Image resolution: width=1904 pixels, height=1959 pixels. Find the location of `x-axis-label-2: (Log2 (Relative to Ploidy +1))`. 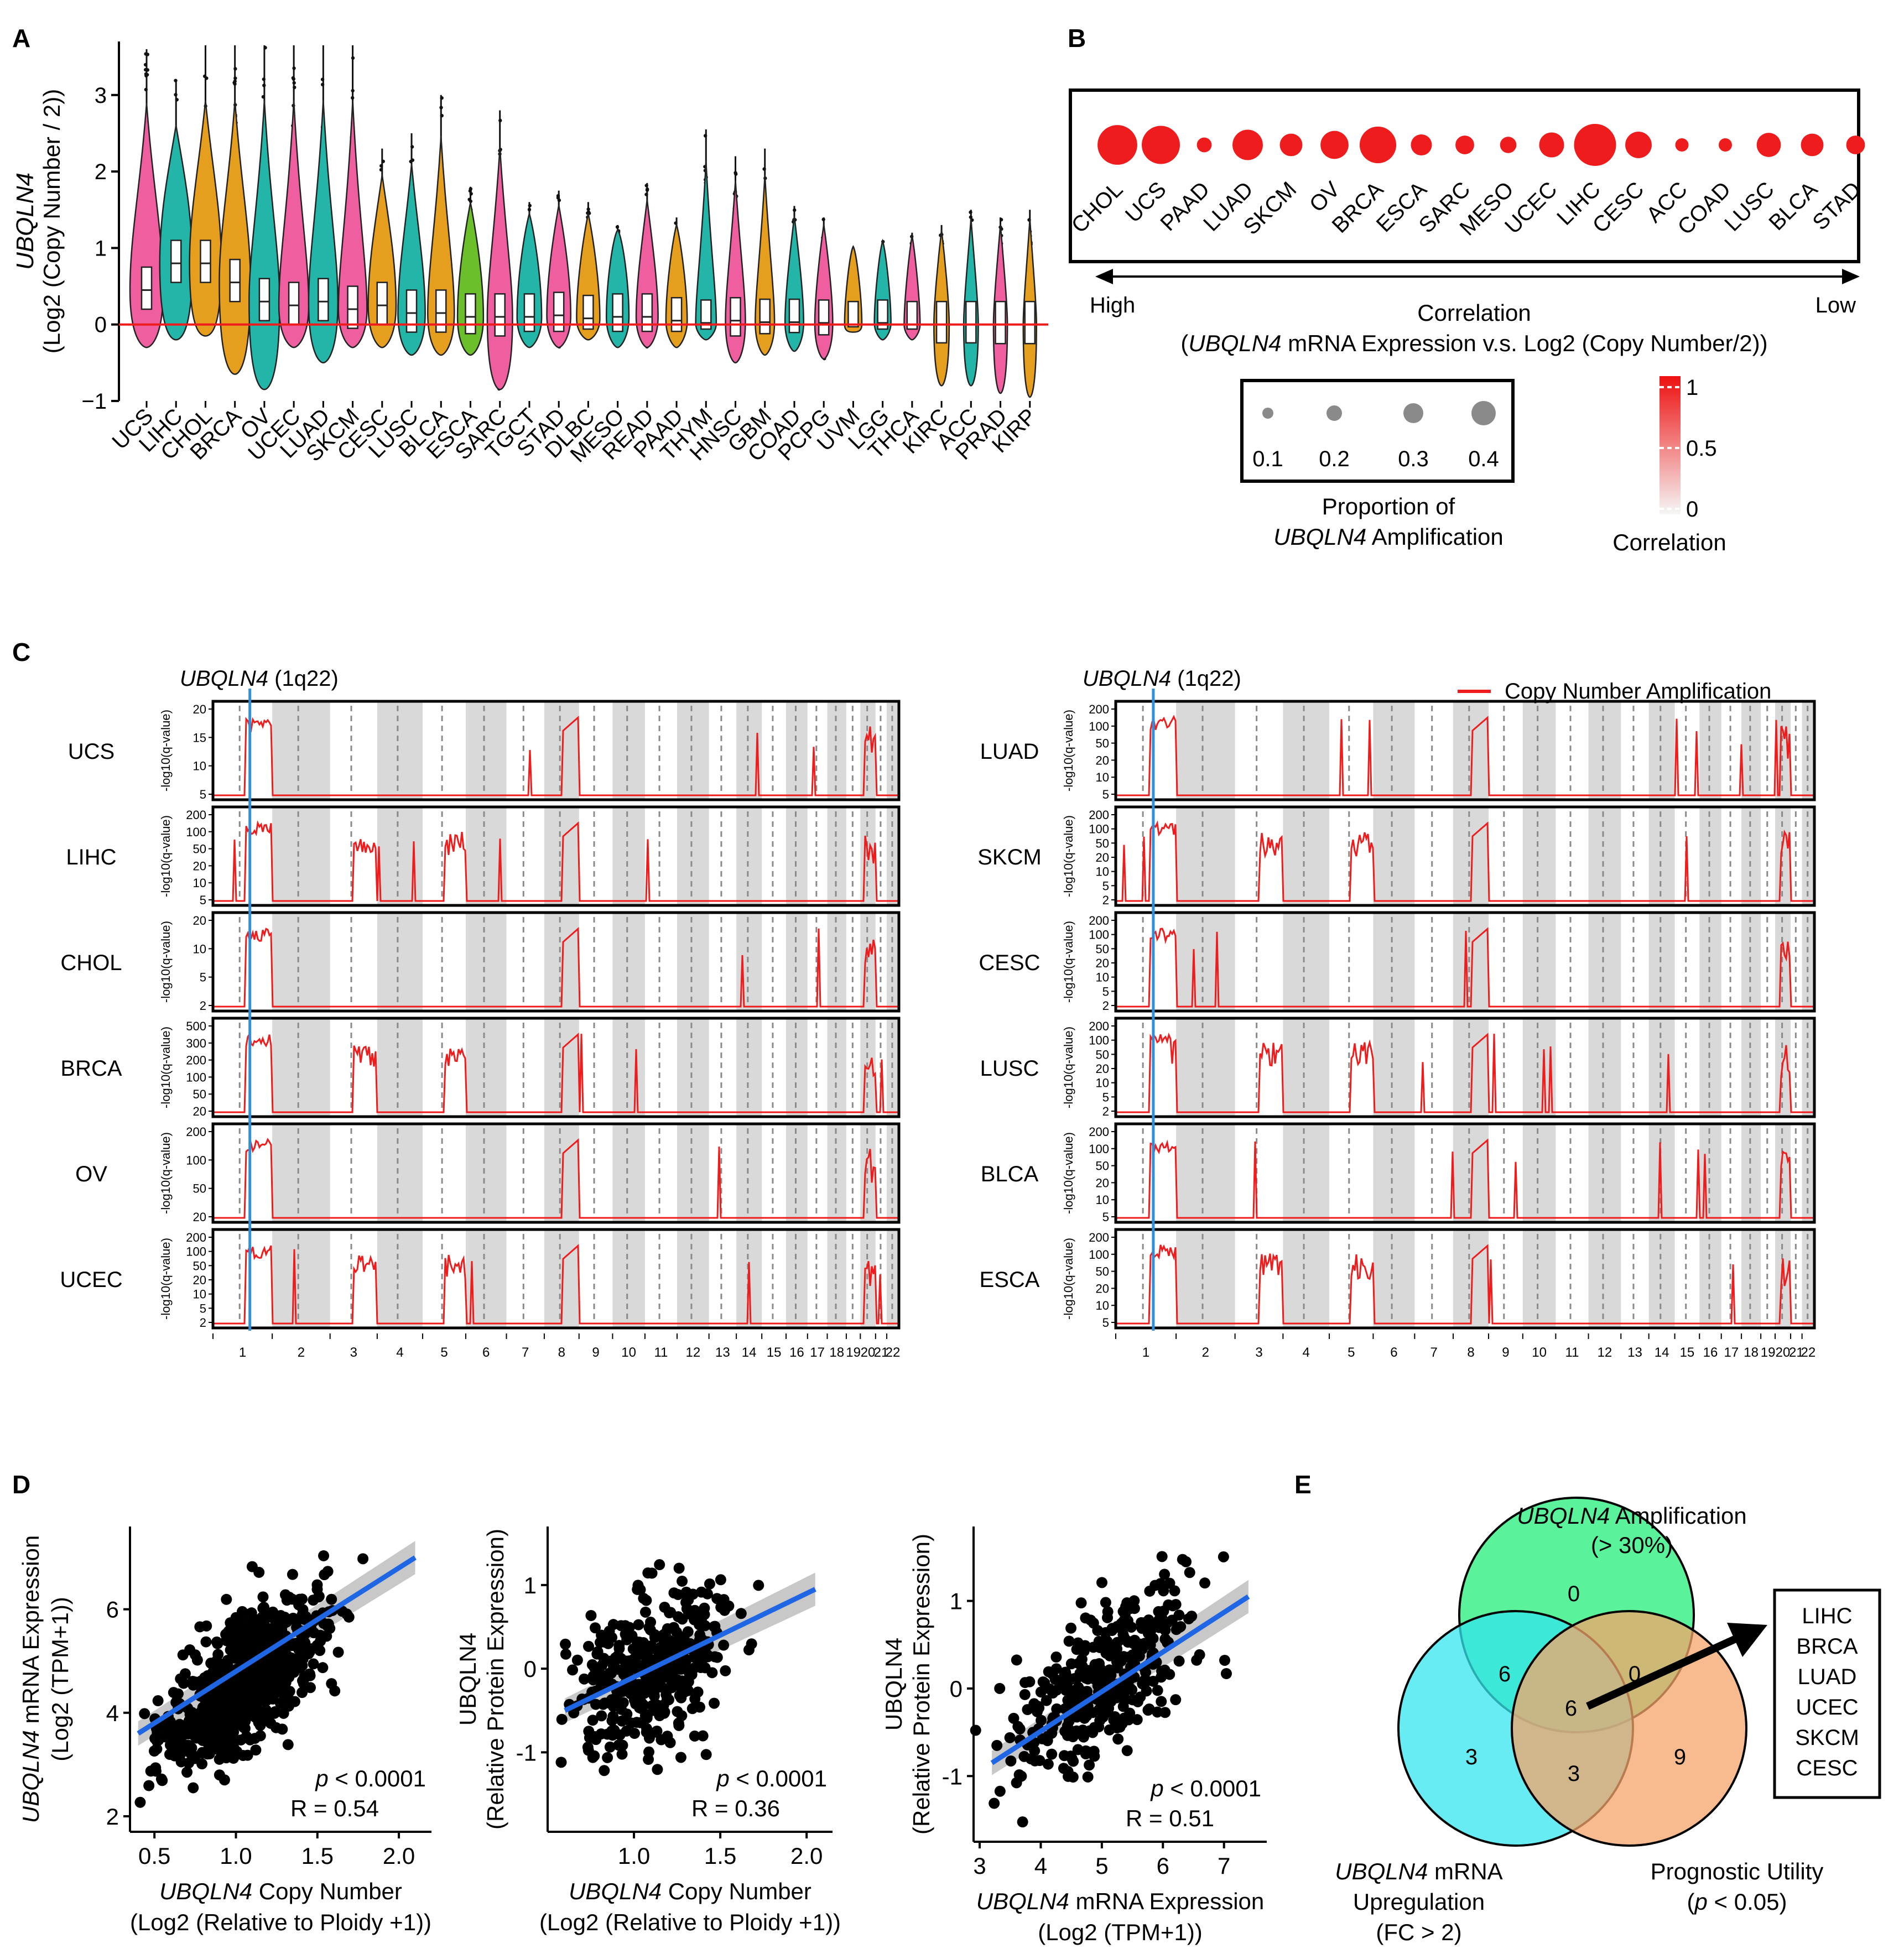

x-axis-label-2: (Log2 (Relative to Ploidy +1)) is located at coordinates (281, 1922).